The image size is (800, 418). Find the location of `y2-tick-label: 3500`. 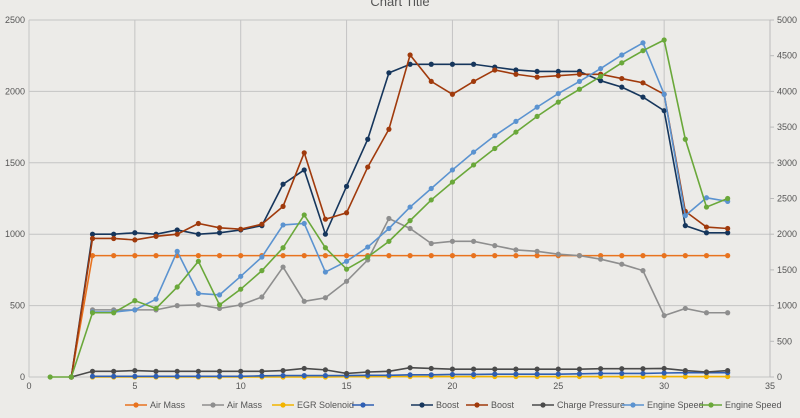

y2-tick-label: 3500 is located at coordinates (787, 127).